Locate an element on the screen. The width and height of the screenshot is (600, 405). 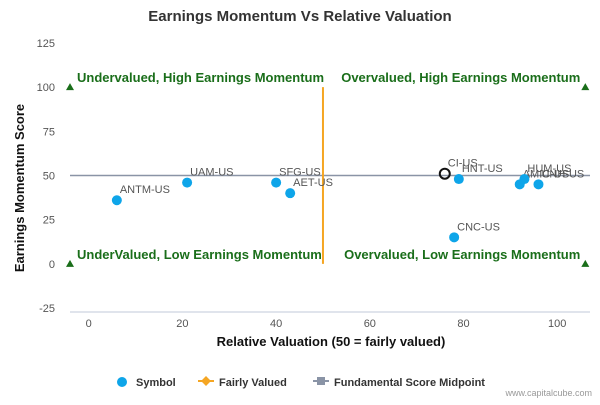
point-label: CI-US is located at coordinates (463, 164).